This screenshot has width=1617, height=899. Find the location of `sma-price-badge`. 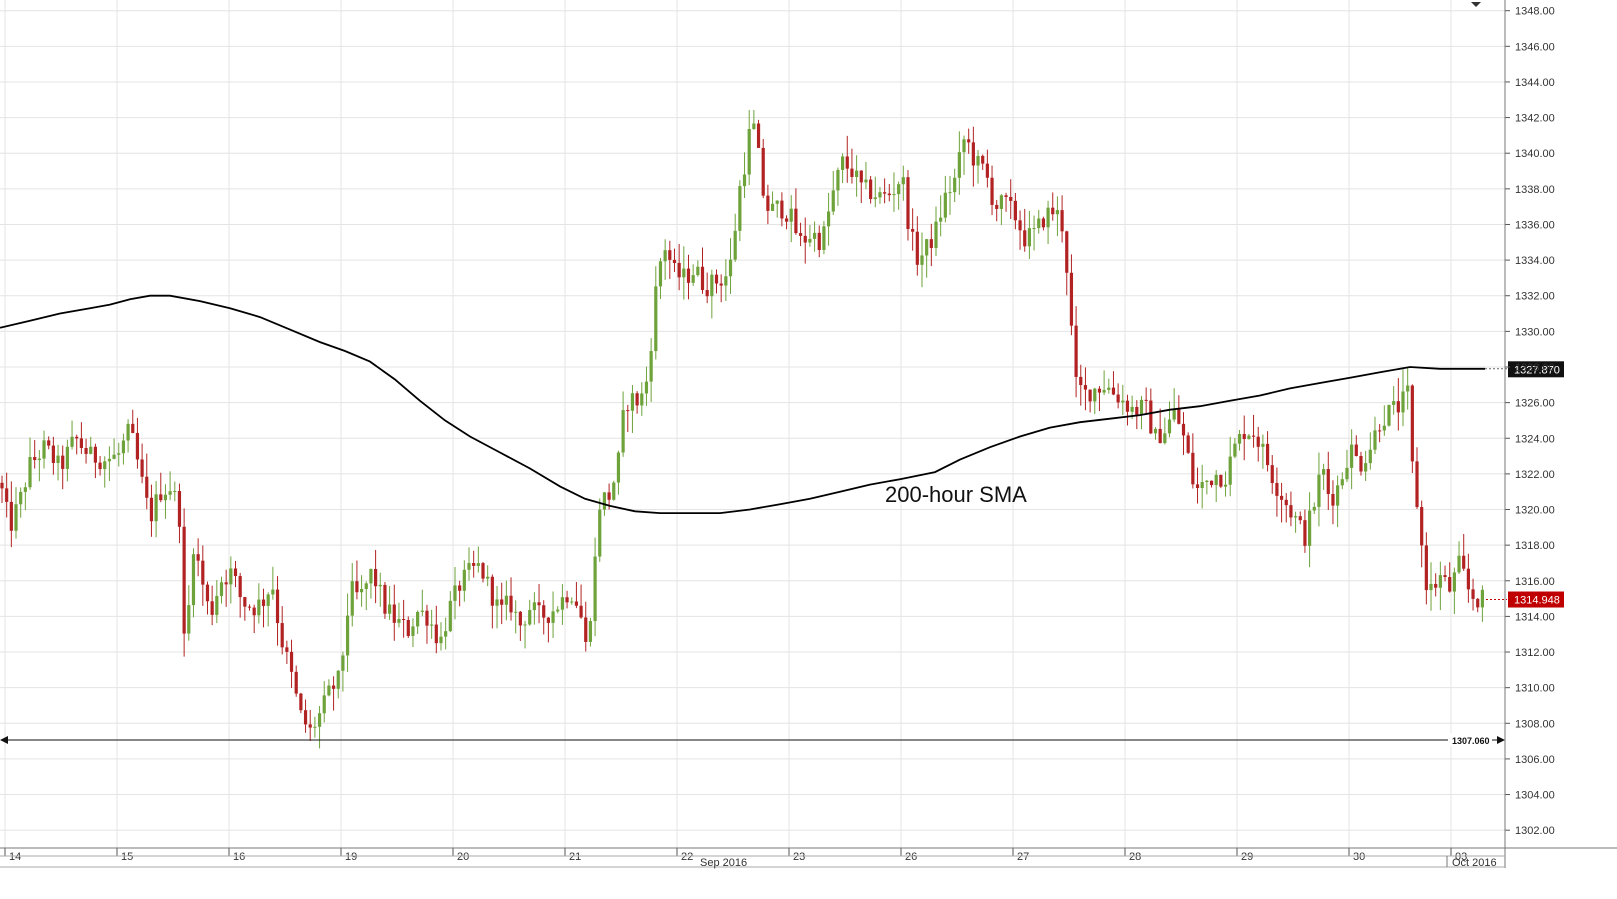

sma-price-badge is located at coordinates (1536, 369).